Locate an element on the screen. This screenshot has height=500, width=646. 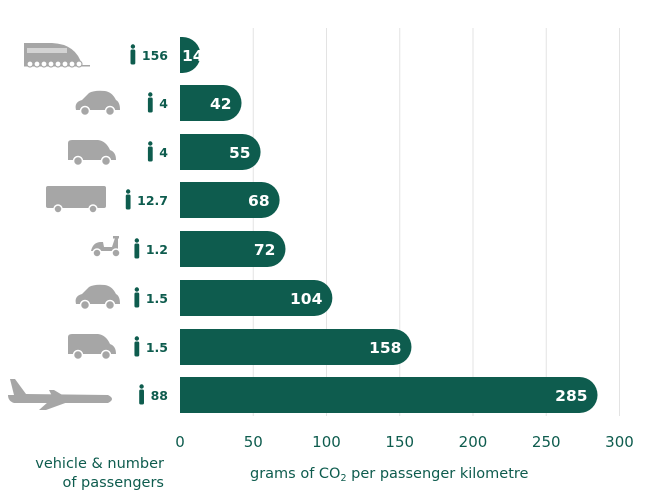
y-axis-title-line2: of passengers is located at coordinates (113, 483).